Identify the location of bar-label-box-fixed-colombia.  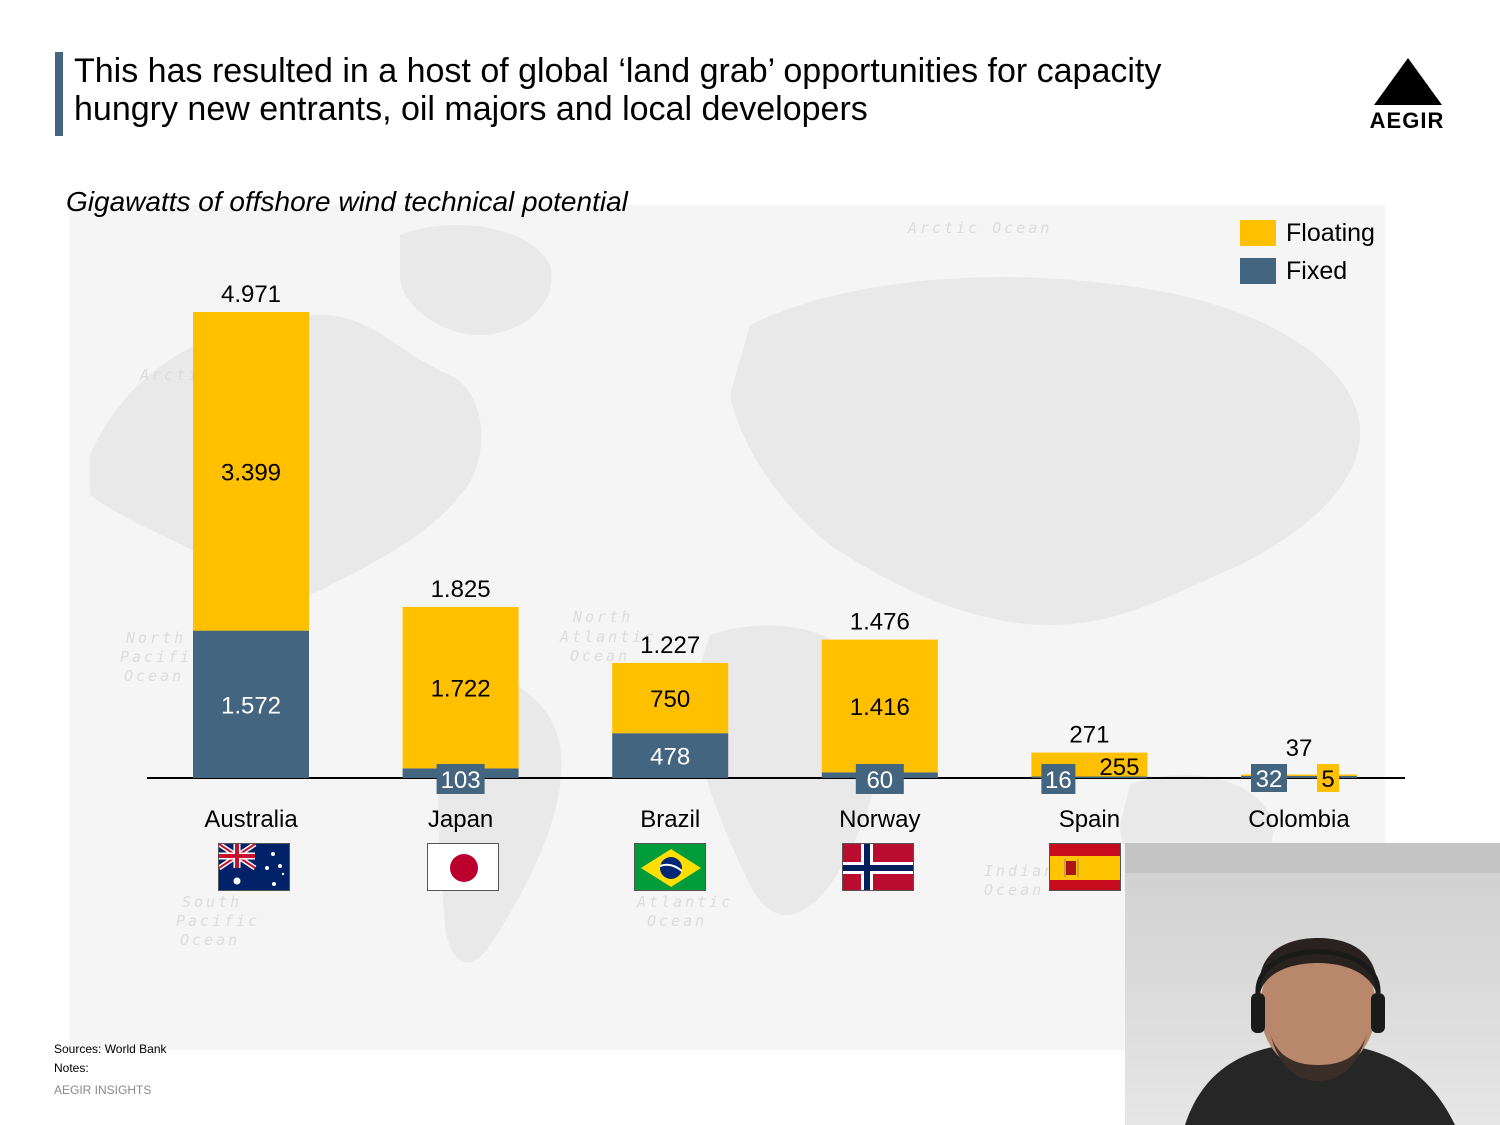
(1269, 778).